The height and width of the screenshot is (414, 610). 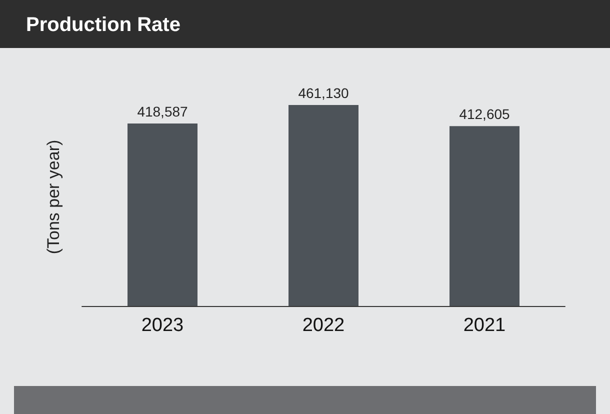 What do you see at coordinates (305, 24) in the screenshot?
I see `chart-title: Production Rate` at bounding box center [305, 24].